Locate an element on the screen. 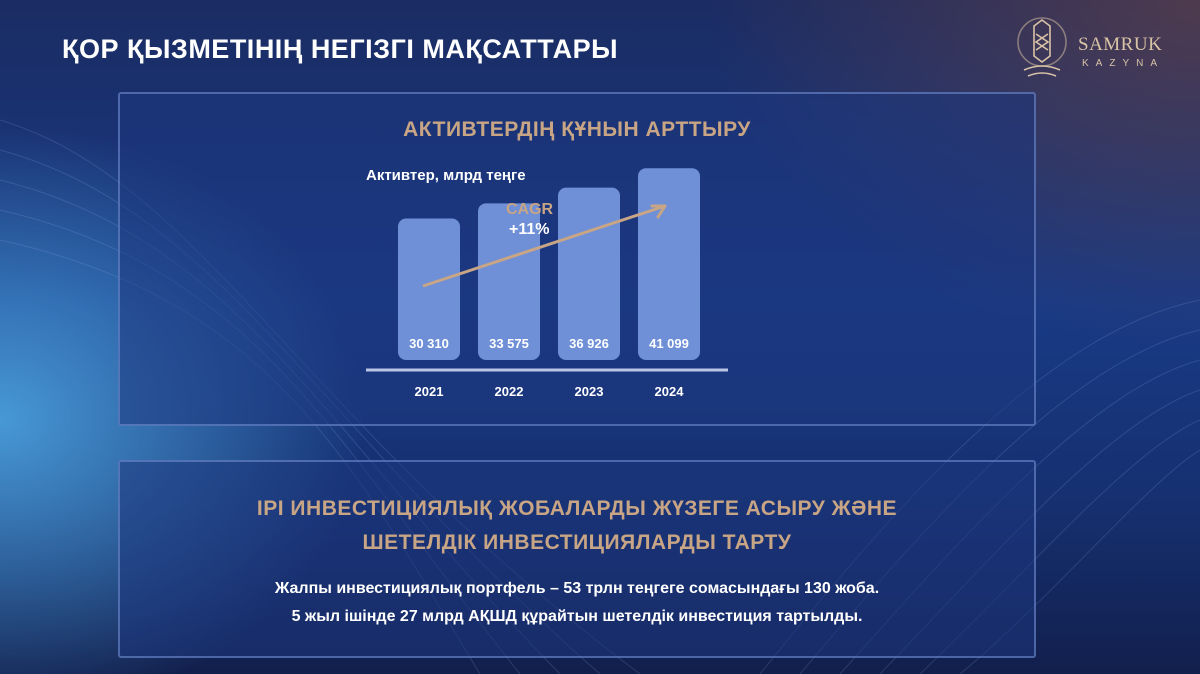 Image resolution: width=1200 pixels, height=674 pixels. logo-name: SAMRUK is located at coordinates (1120, 44).